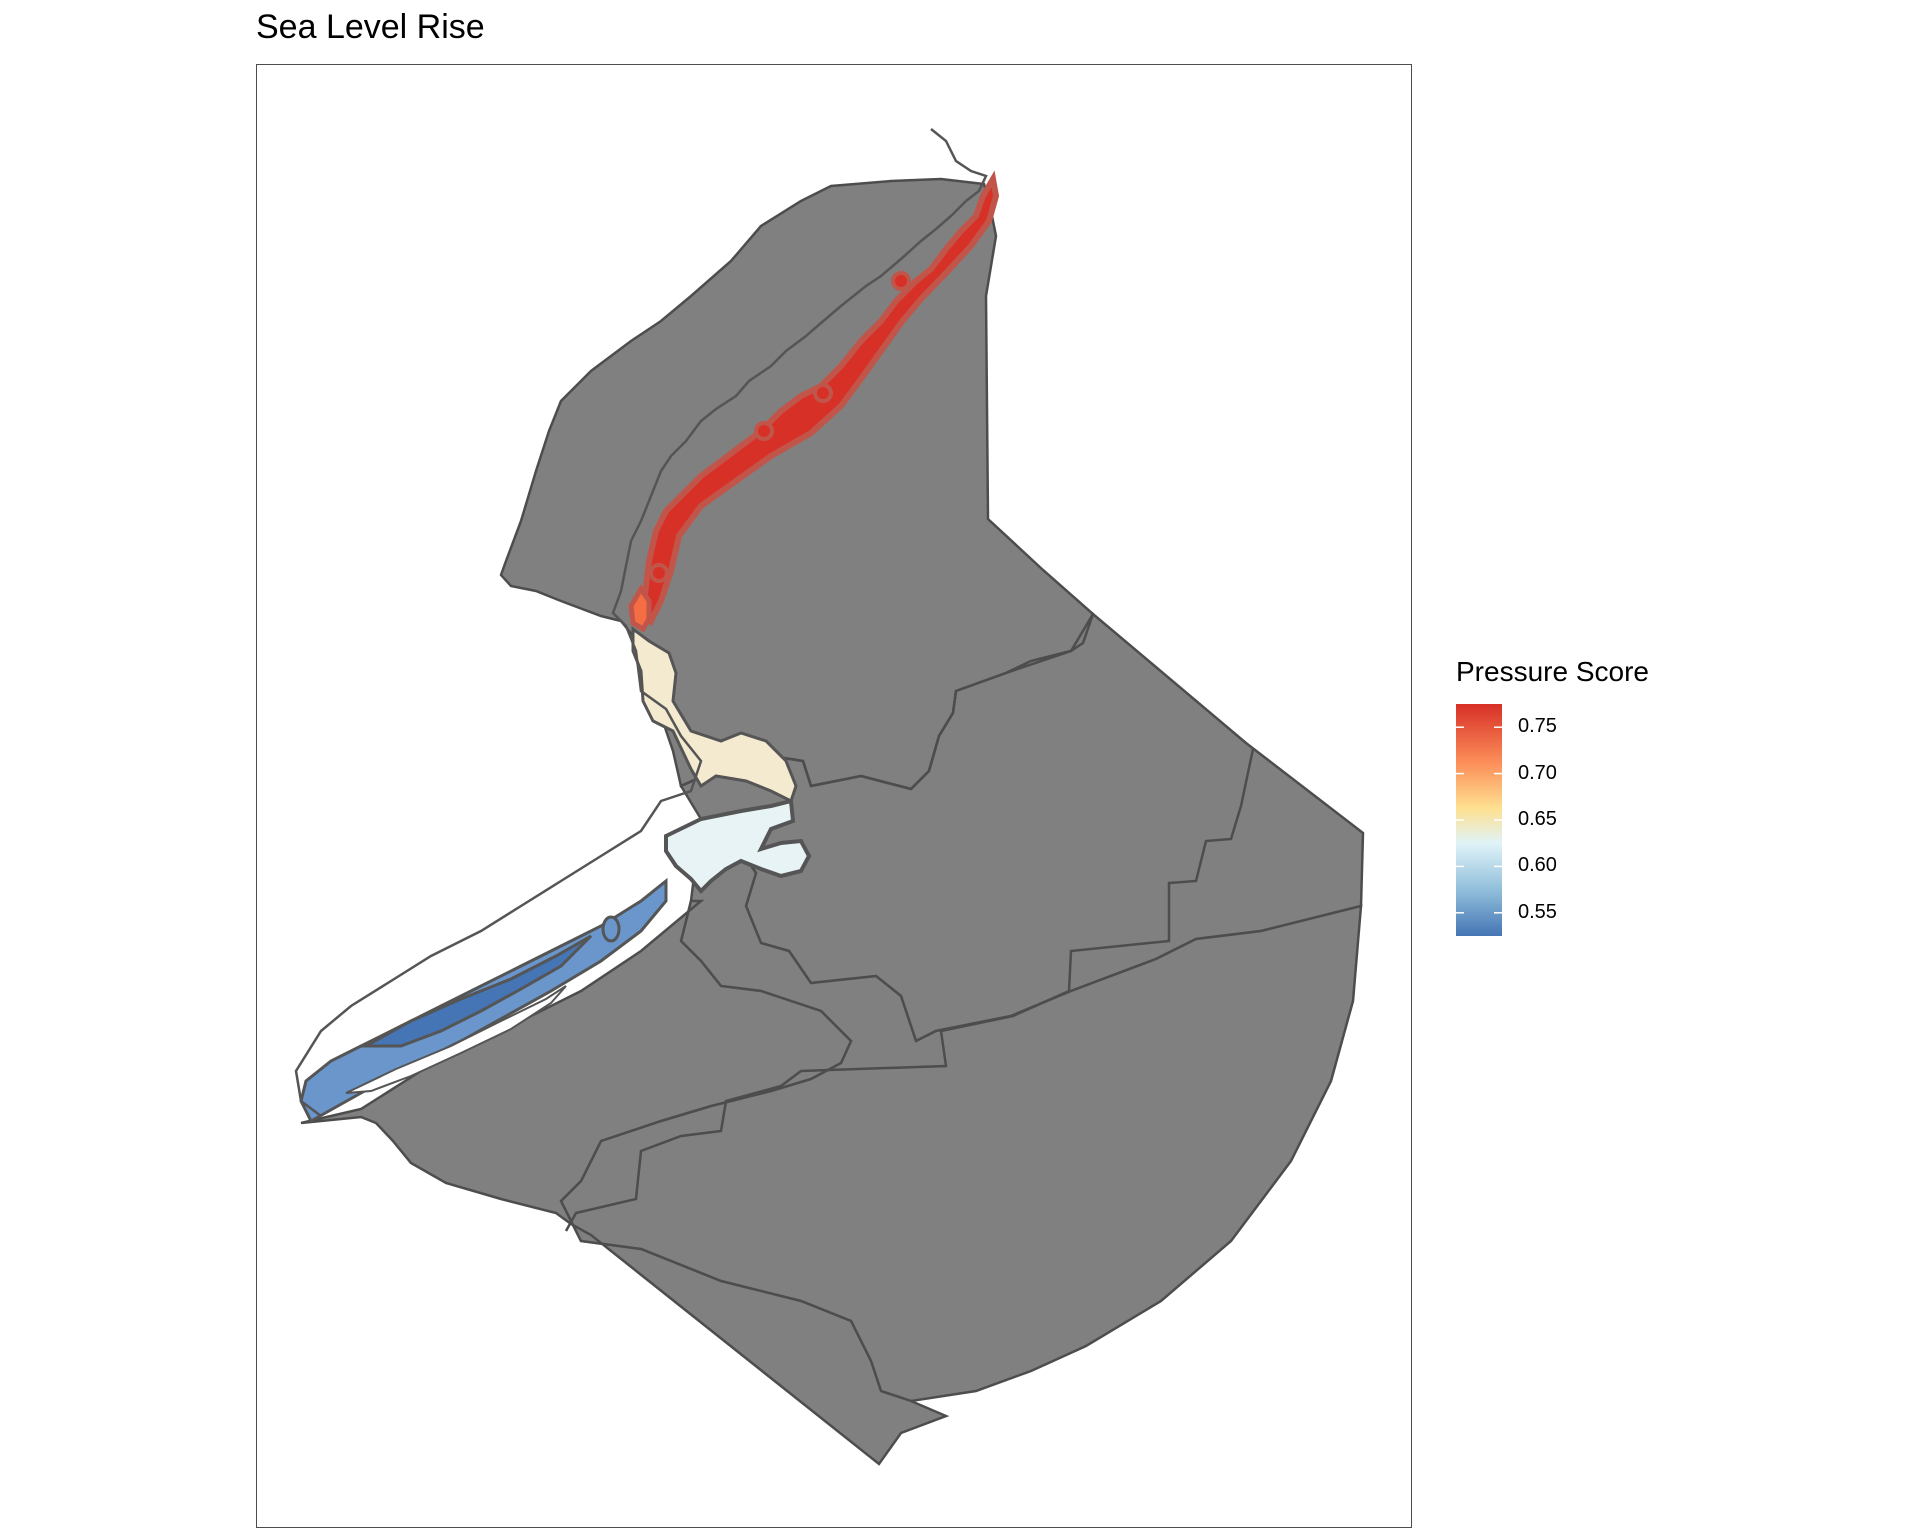 The image size is (1920, 1536). What do you see at coordinates (738, 846) in the screenshot?
I see `coastal-region-nantucket-sound` at bounding box center [738, 846].